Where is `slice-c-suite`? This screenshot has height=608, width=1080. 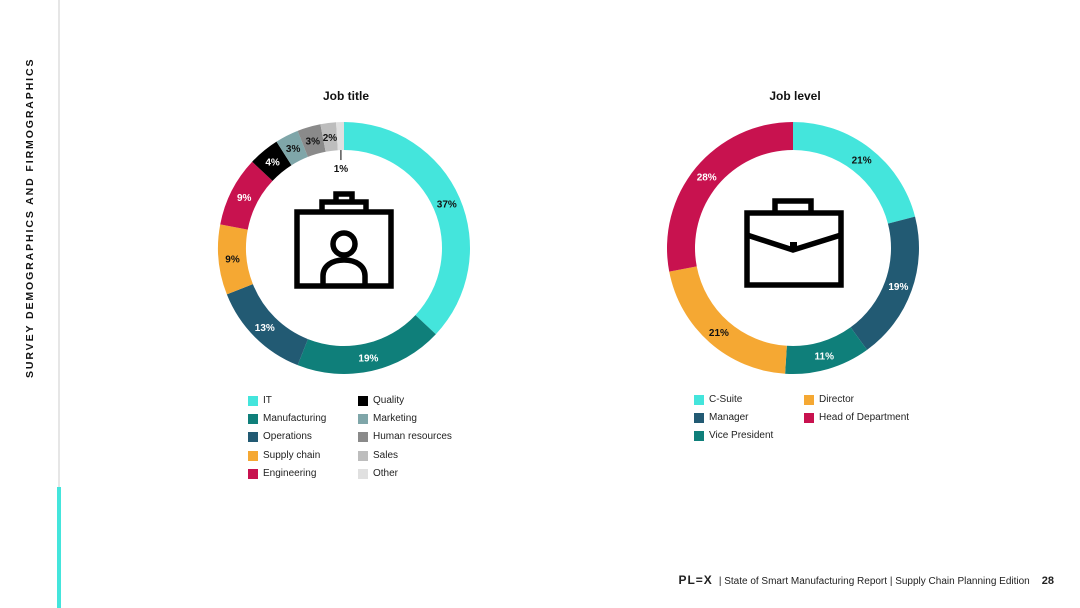 slice-c-suite is located at coordinates (854, 173).